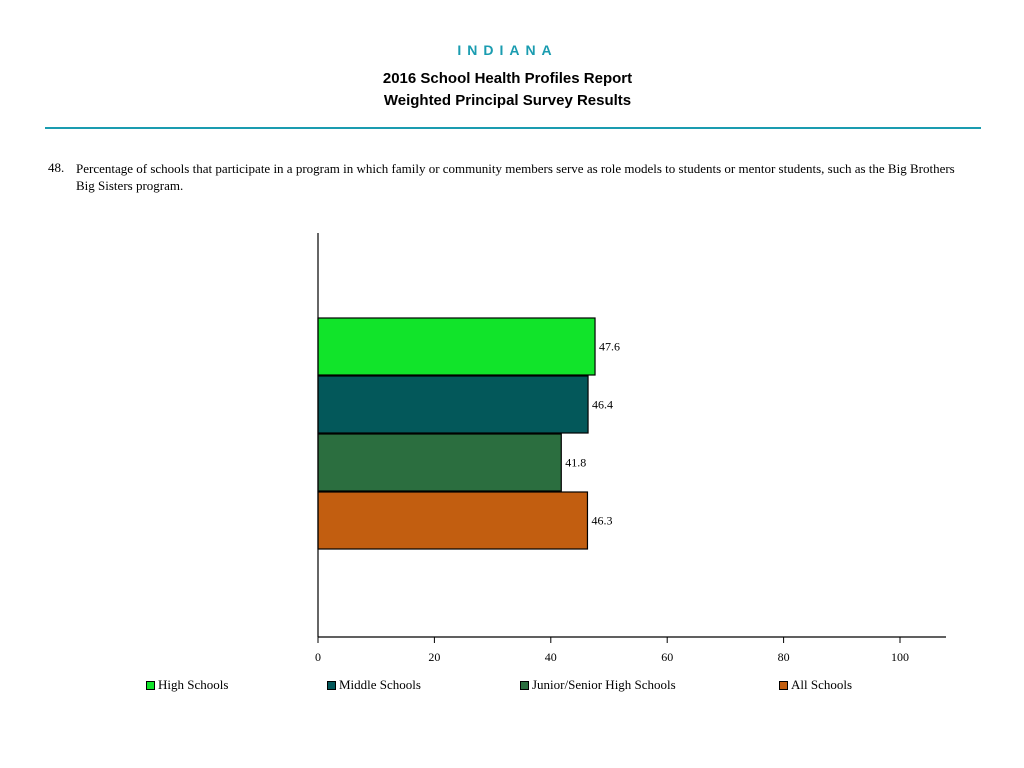  Describe the element at coordinates (507, 100) in the screenshot. I see `report-subtitle: Weighted Principal Survey Results` at that location.